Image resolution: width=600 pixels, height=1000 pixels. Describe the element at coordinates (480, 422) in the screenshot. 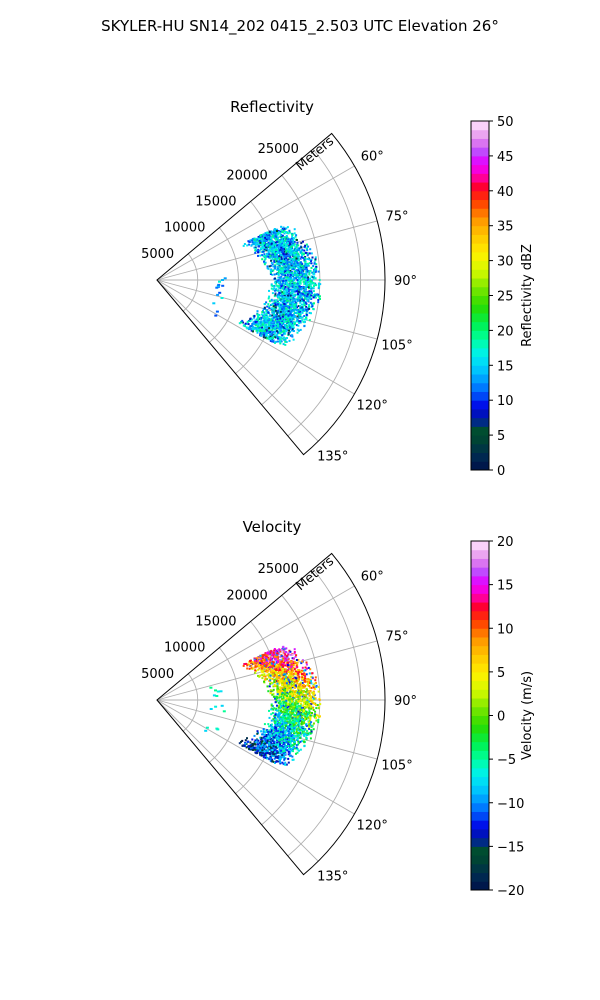

I see `colorbar-segment` at that location.